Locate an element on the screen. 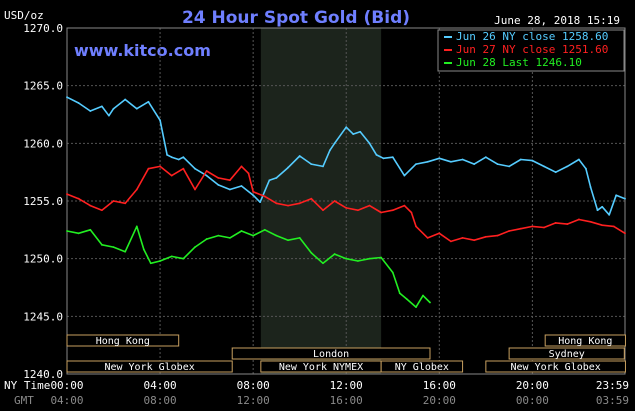 The image size is (635, 411). market-session-label: Sydney is located at coordinates (567, 354).